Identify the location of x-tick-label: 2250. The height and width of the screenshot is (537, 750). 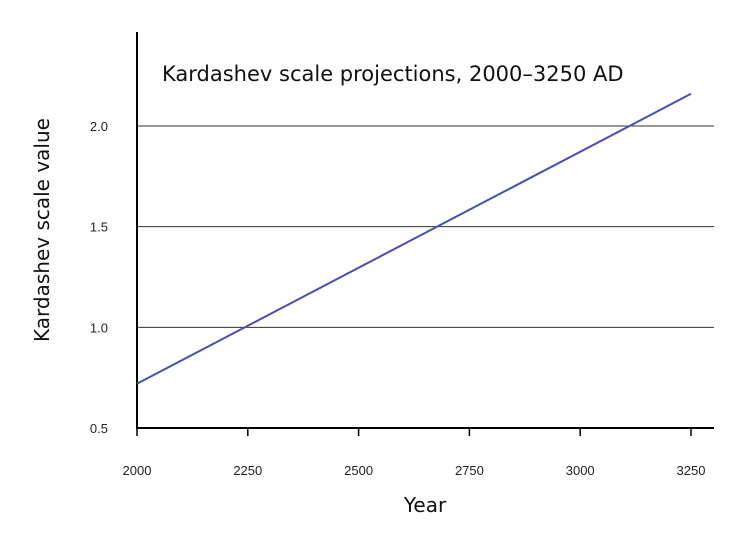
(247, 470).